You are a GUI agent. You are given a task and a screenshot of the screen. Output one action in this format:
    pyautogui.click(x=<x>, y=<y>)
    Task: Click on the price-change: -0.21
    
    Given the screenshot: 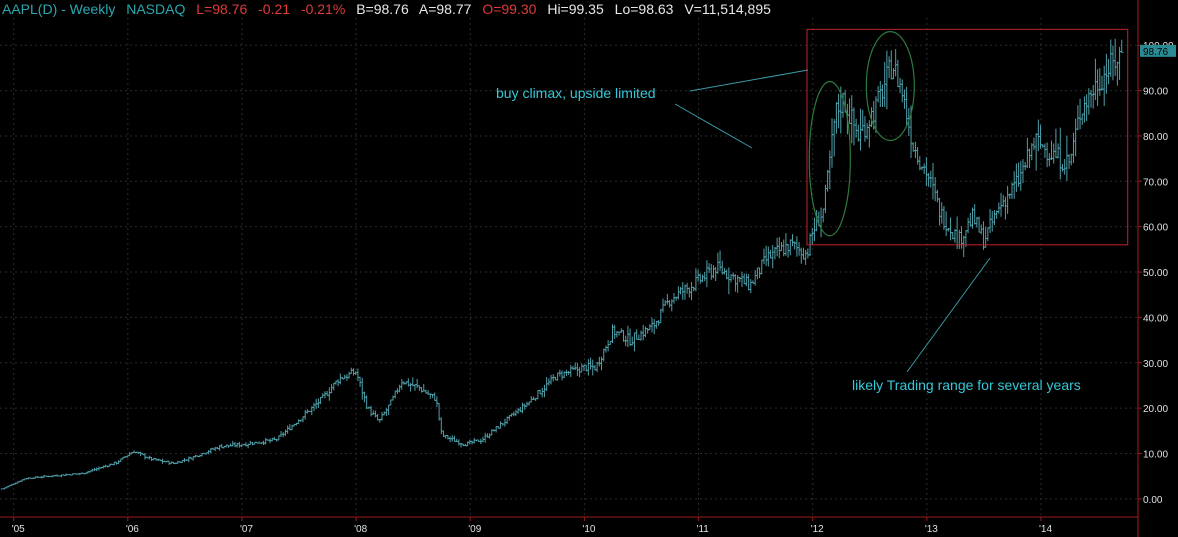 What is the action you would take?
    pyautogui.click(x=274, y=9)
    